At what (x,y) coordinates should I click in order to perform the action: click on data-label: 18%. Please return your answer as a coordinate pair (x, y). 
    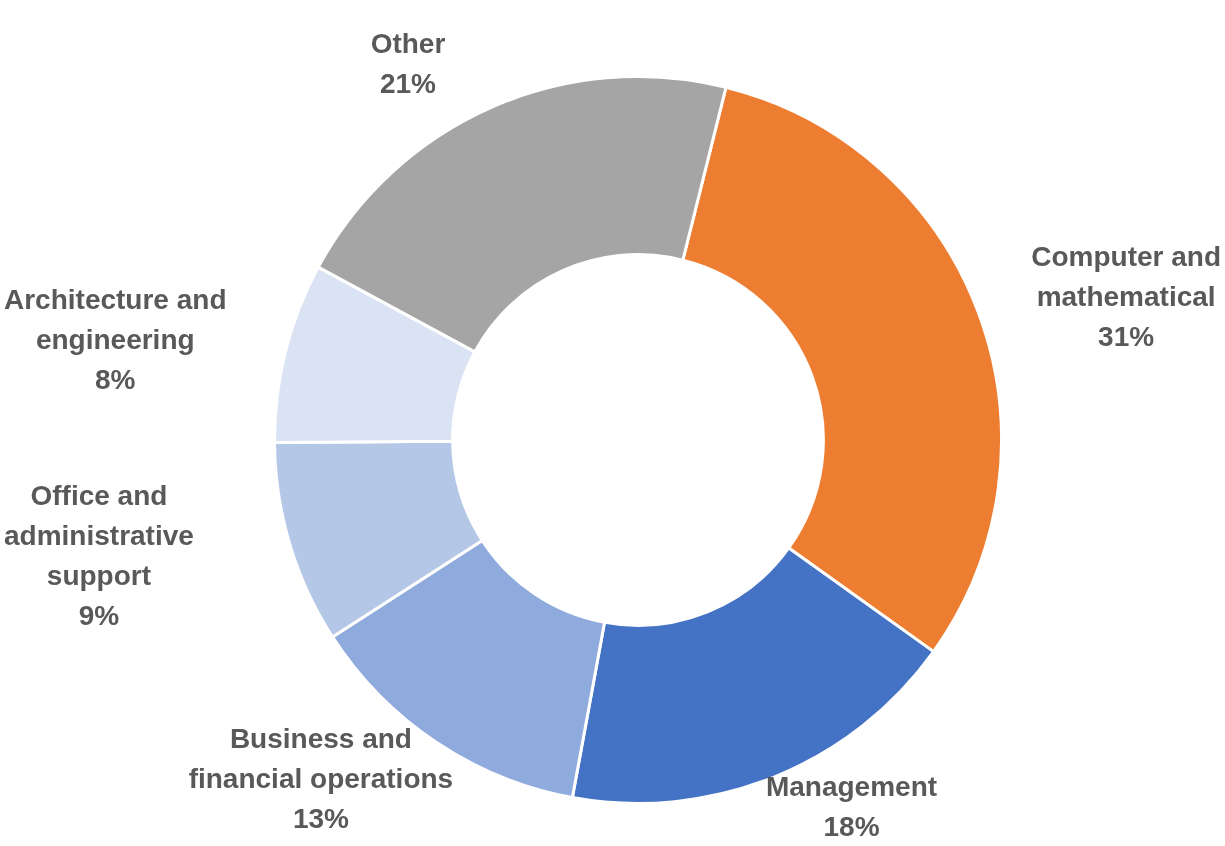
    Looking at the image, I should click on (851, 826).